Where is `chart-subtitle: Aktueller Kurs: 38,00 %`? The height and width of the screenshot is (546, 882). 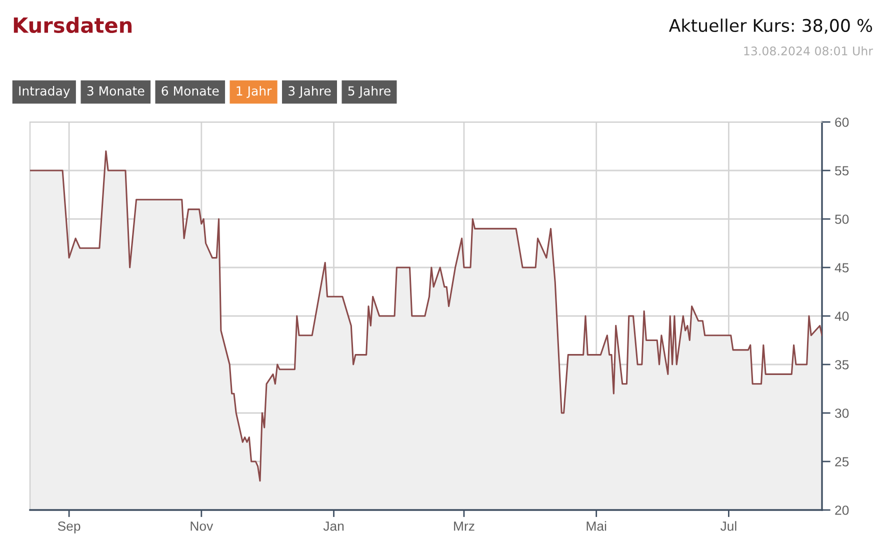 chart-subtitle: Aktueller Kurs: 38,00 % is located at coordinates (770, 26).